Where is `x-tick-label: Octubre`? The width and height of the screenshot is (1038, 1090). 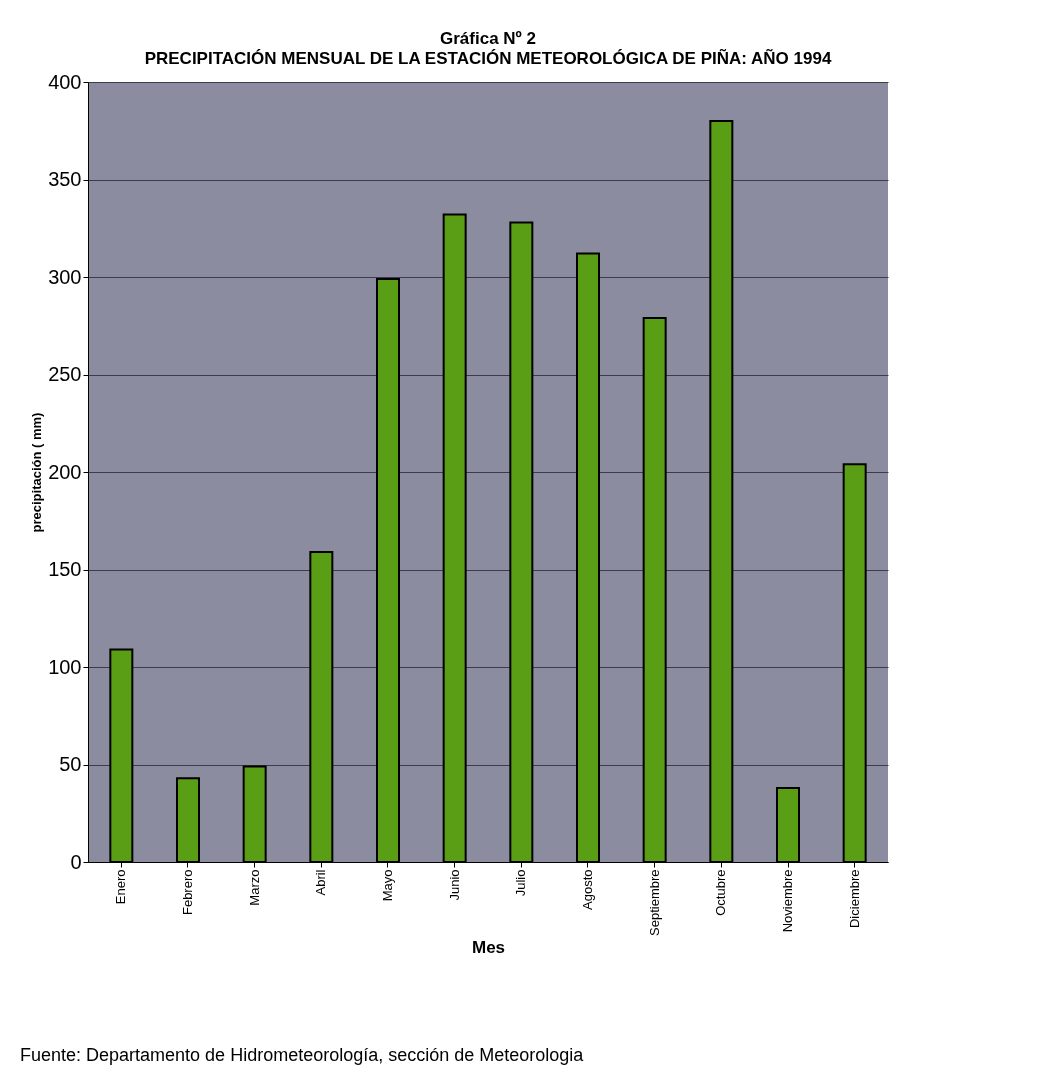 x-tick-label: Octubre is located at coordinates (721, 892).